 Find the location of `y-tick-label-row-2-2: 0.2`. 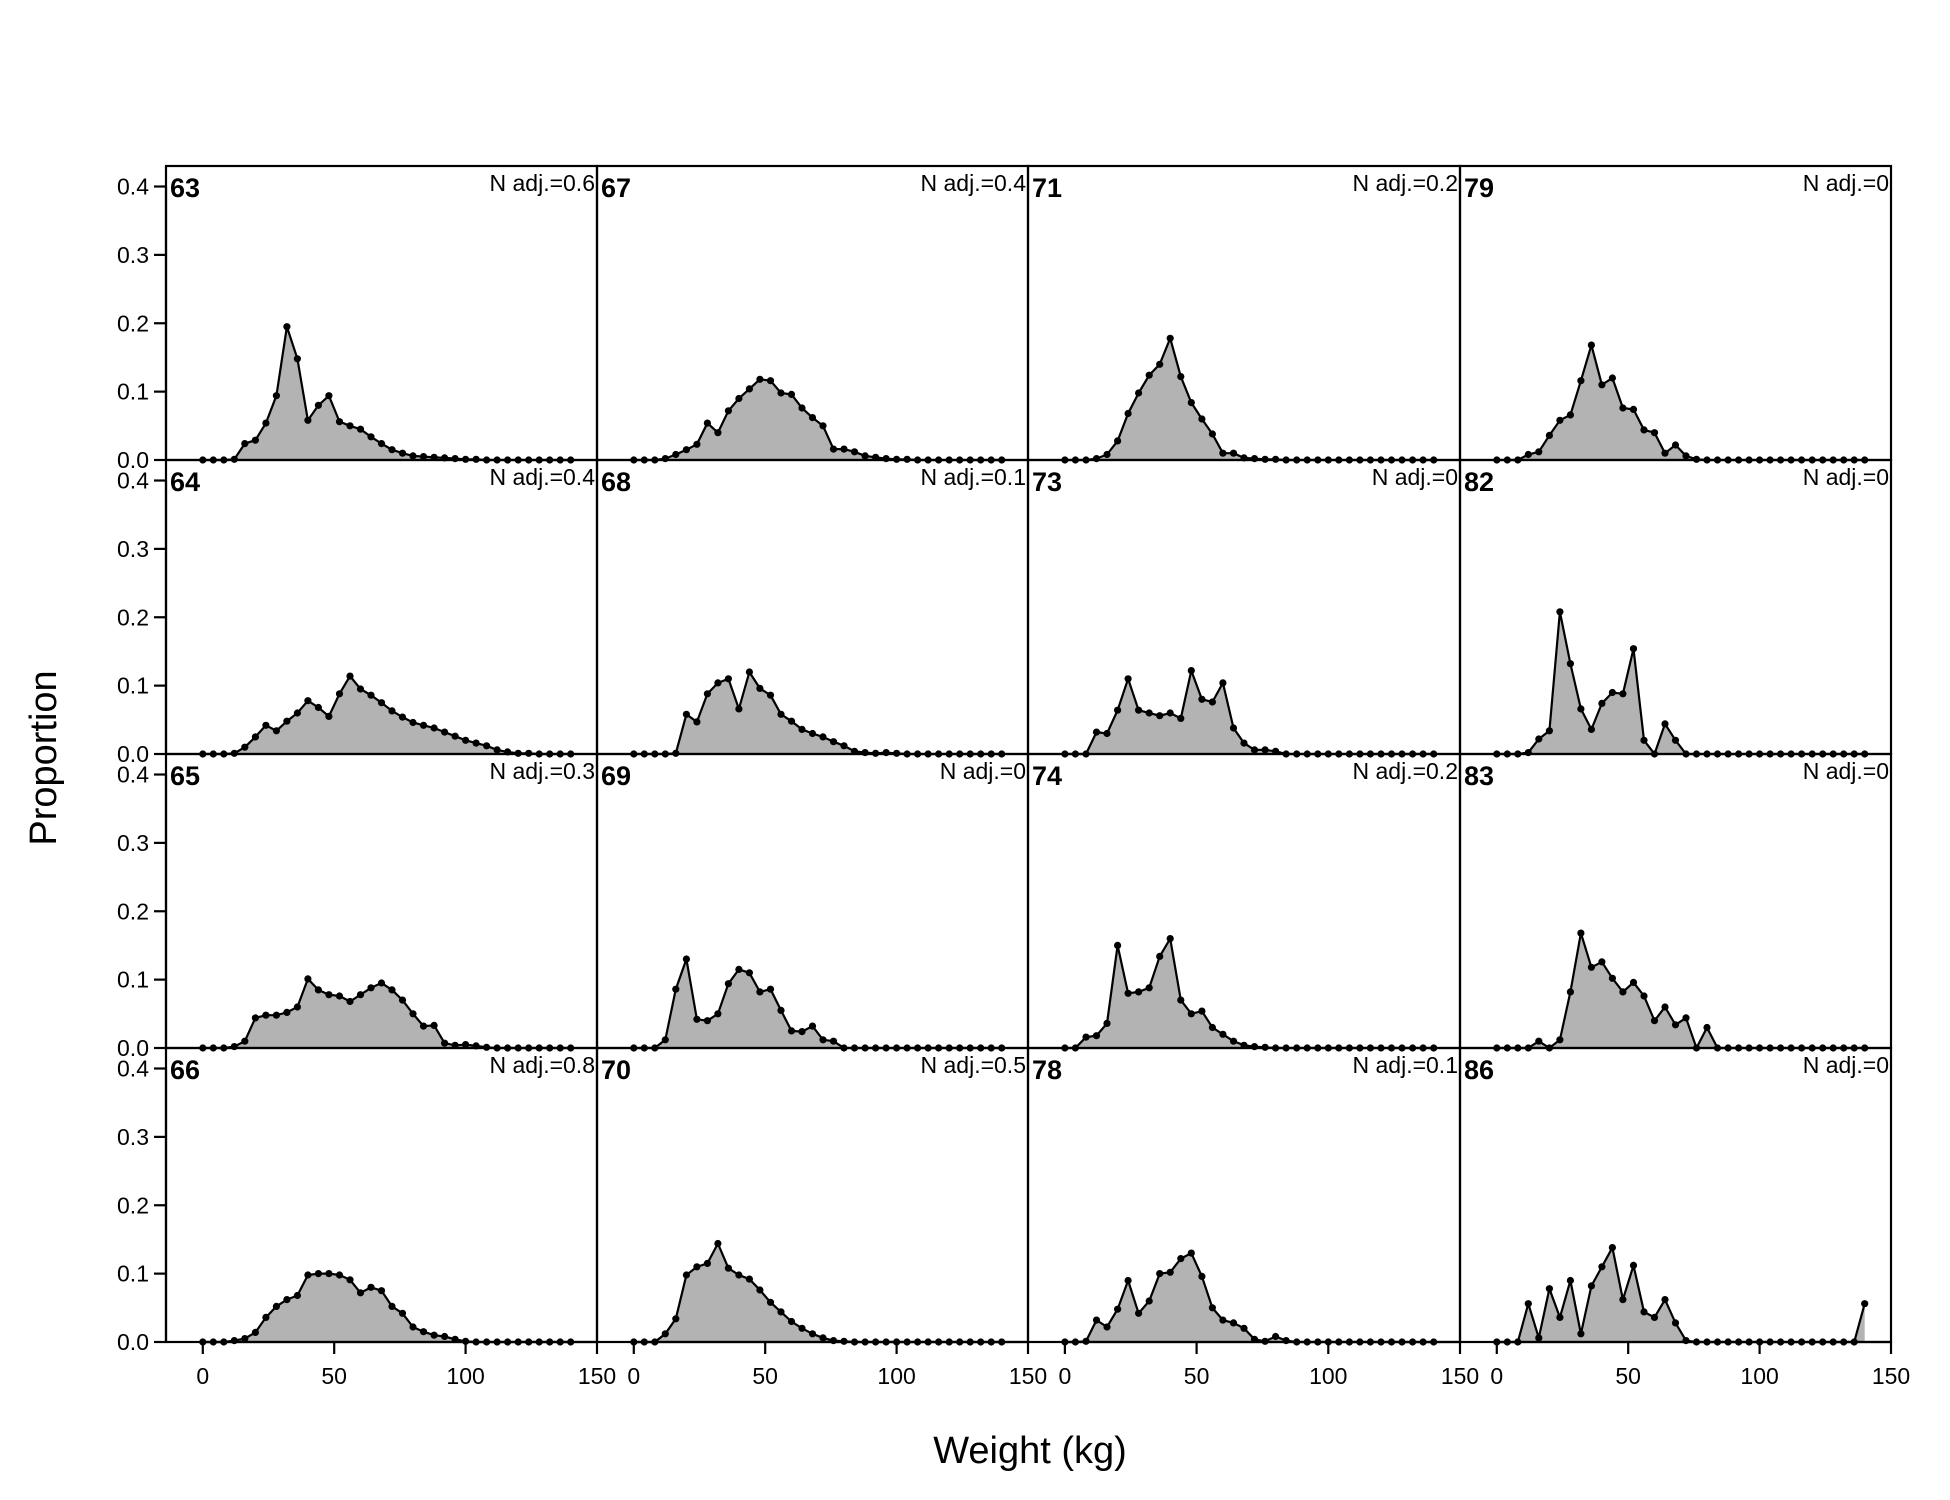

y-tick-label-row-2-2: 0.2 is located at coordinates (133, 911).